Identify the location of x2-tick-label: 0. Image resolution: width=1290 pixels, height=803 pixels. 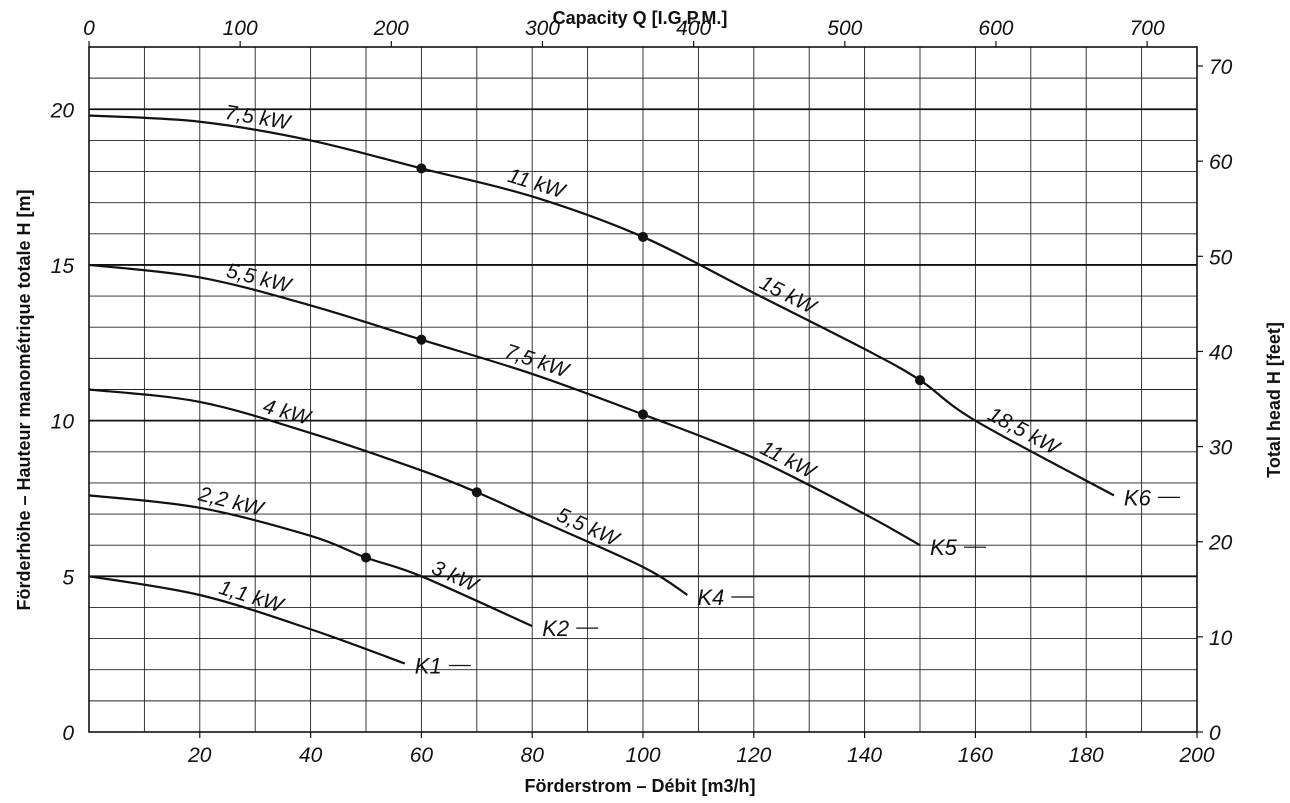
(89, 28).